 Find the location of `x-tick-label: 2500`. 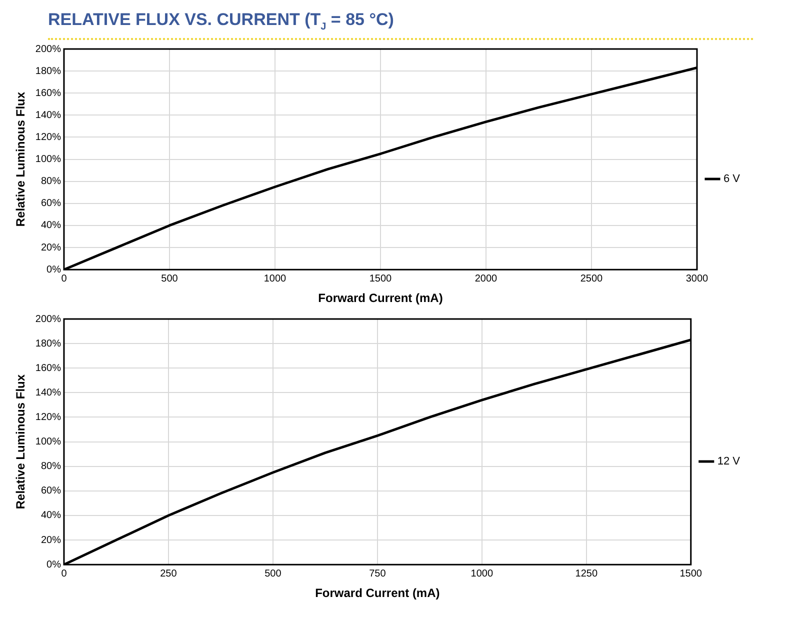

x-tick-label: 2500 is located at coordinates (592, 279).